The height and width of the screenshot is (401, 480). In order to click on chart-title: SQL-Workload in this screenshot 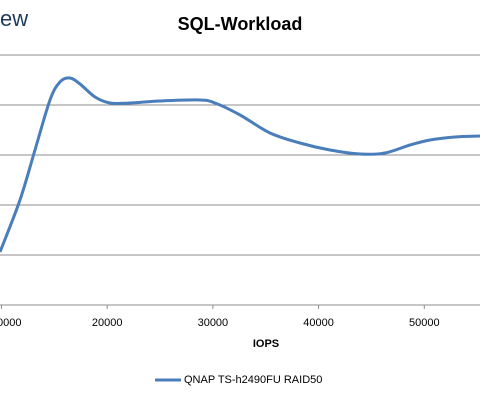, I will do `click(240, 24)`.